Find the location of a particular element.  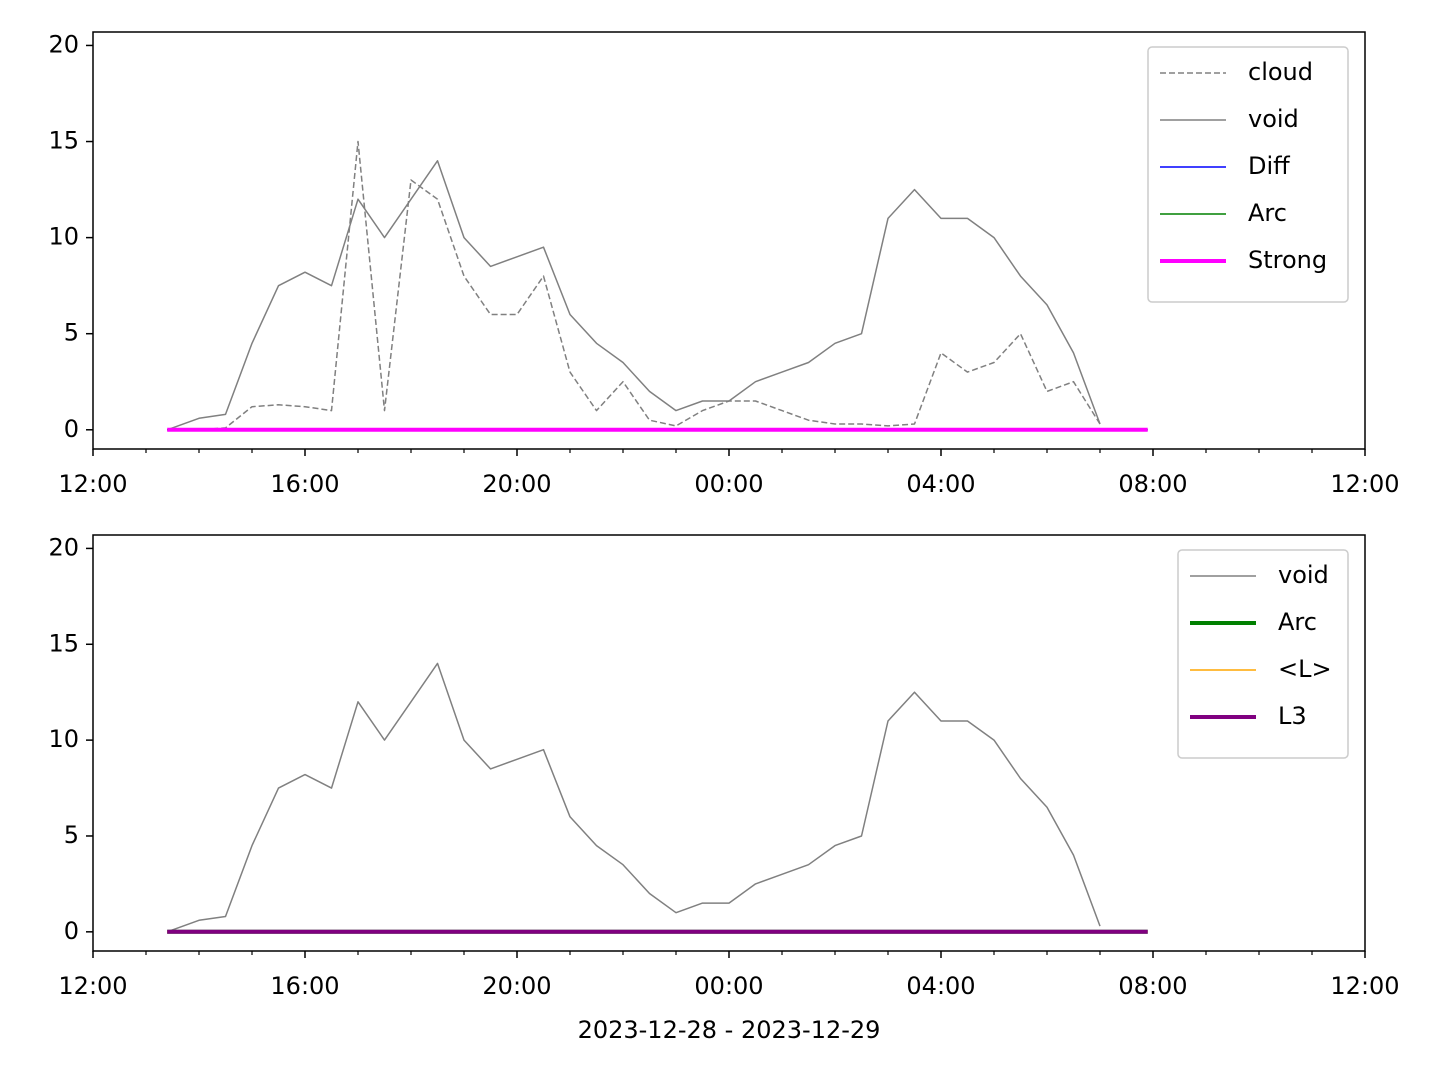

legend-label: Diff is located at coordinates (1269, 166).